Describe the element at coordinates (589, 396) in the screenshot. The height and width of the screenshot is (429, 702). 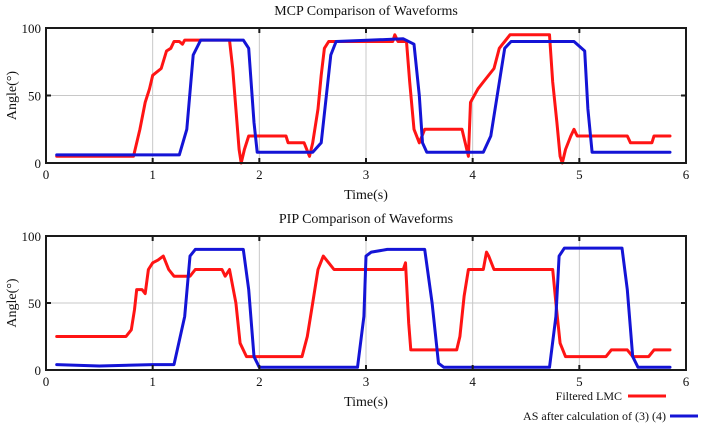
I see `legend-label-filtered-lmc: Filtered LMC` at that location.